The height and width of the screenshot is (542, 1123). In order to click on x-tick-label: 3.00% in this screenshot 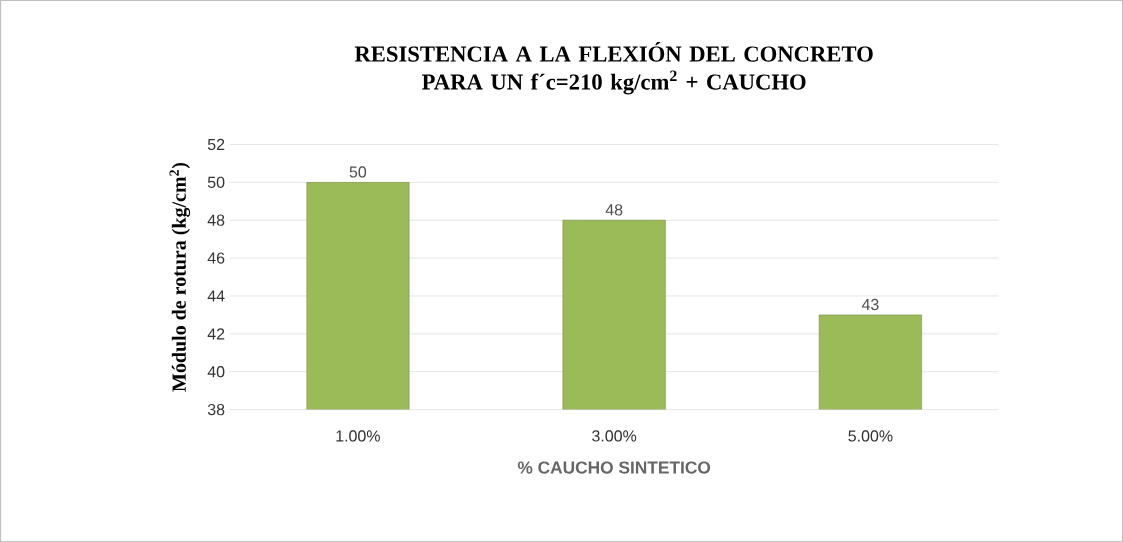, I will do `click(614, 436)`.